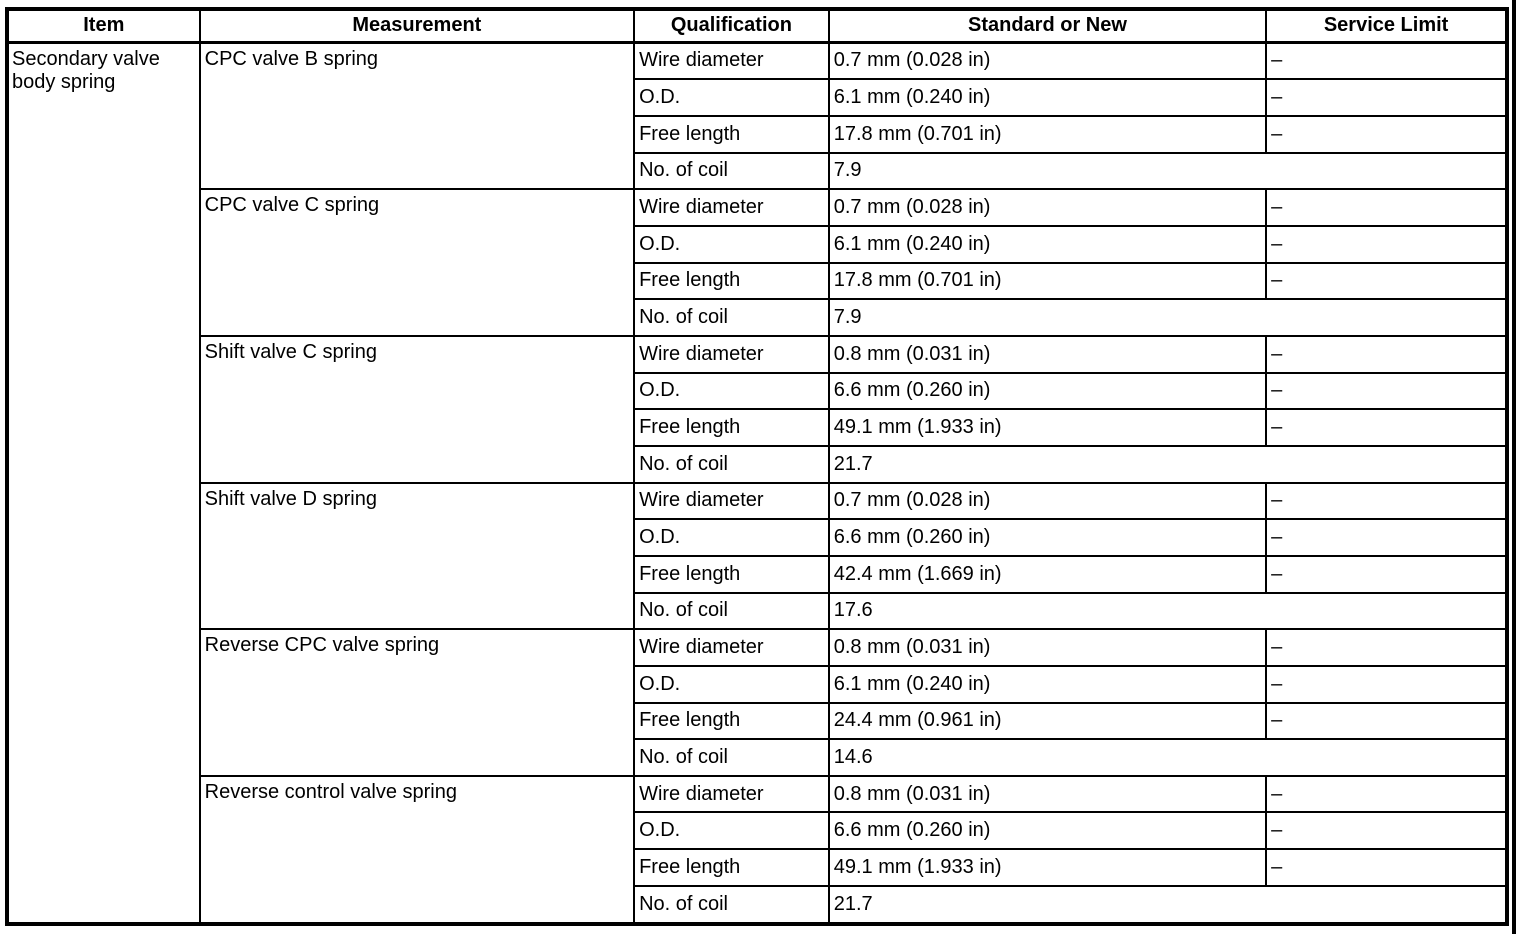  I want to click on column-header-measurement: Measurement, so click(417, 26).